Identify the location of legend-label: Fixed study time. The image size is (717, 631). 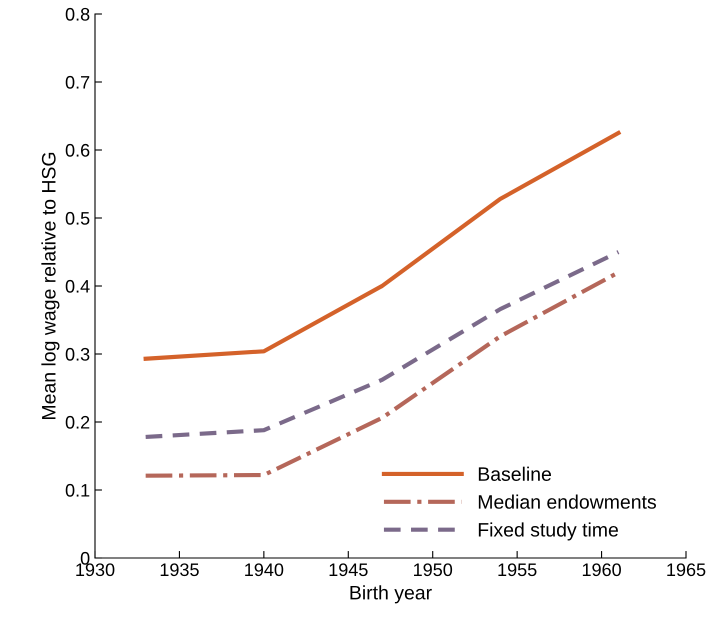
(548, 531).